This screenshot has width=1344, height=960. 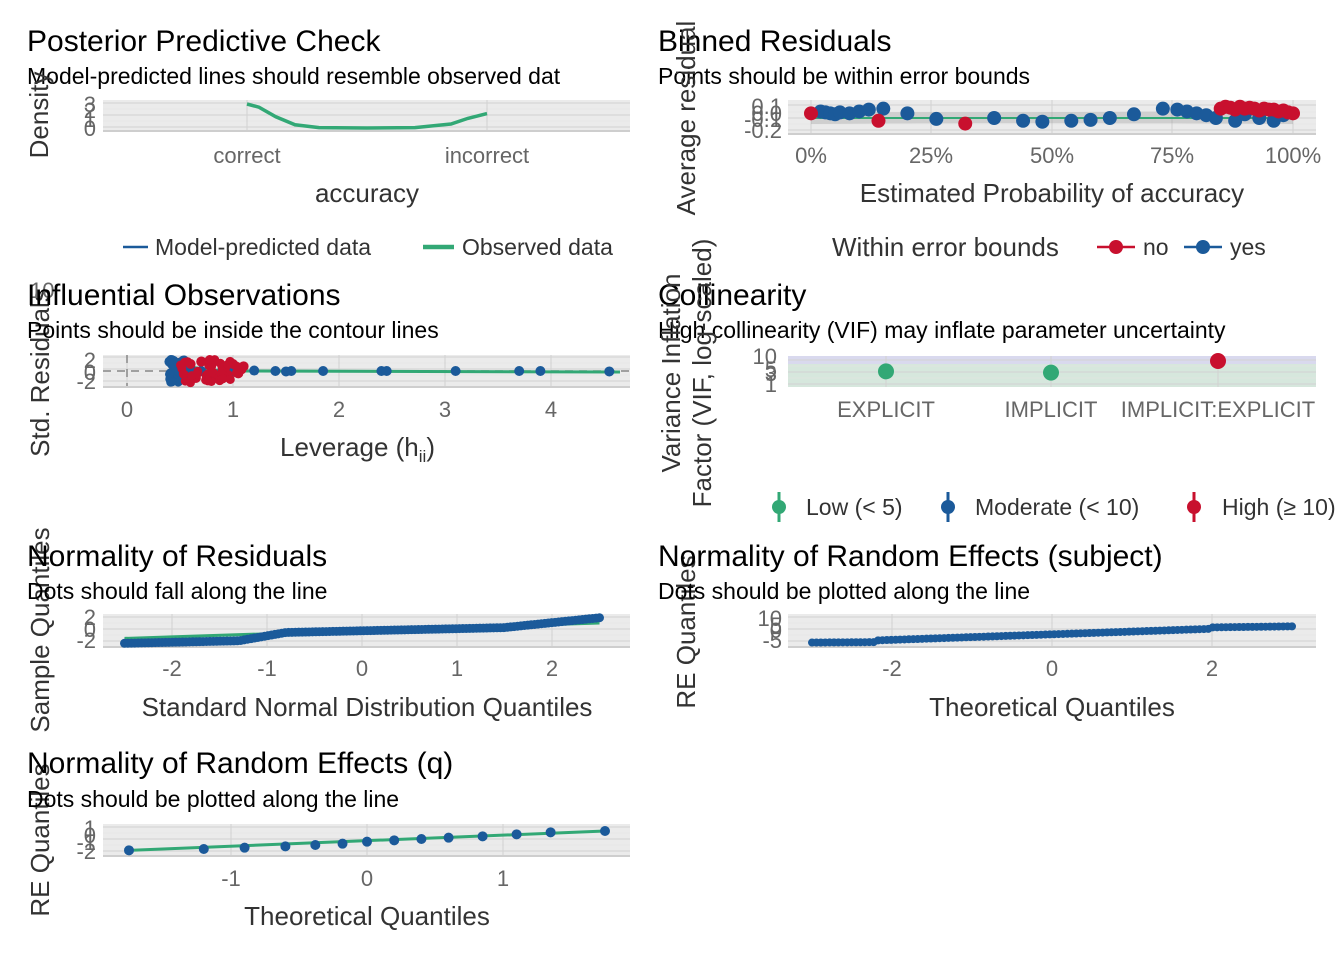 What do you see at coordinates (263, 247) in the screenshot?
I see `ppc-legend-model: Model-predicted data` at bounding box center [263, 247].